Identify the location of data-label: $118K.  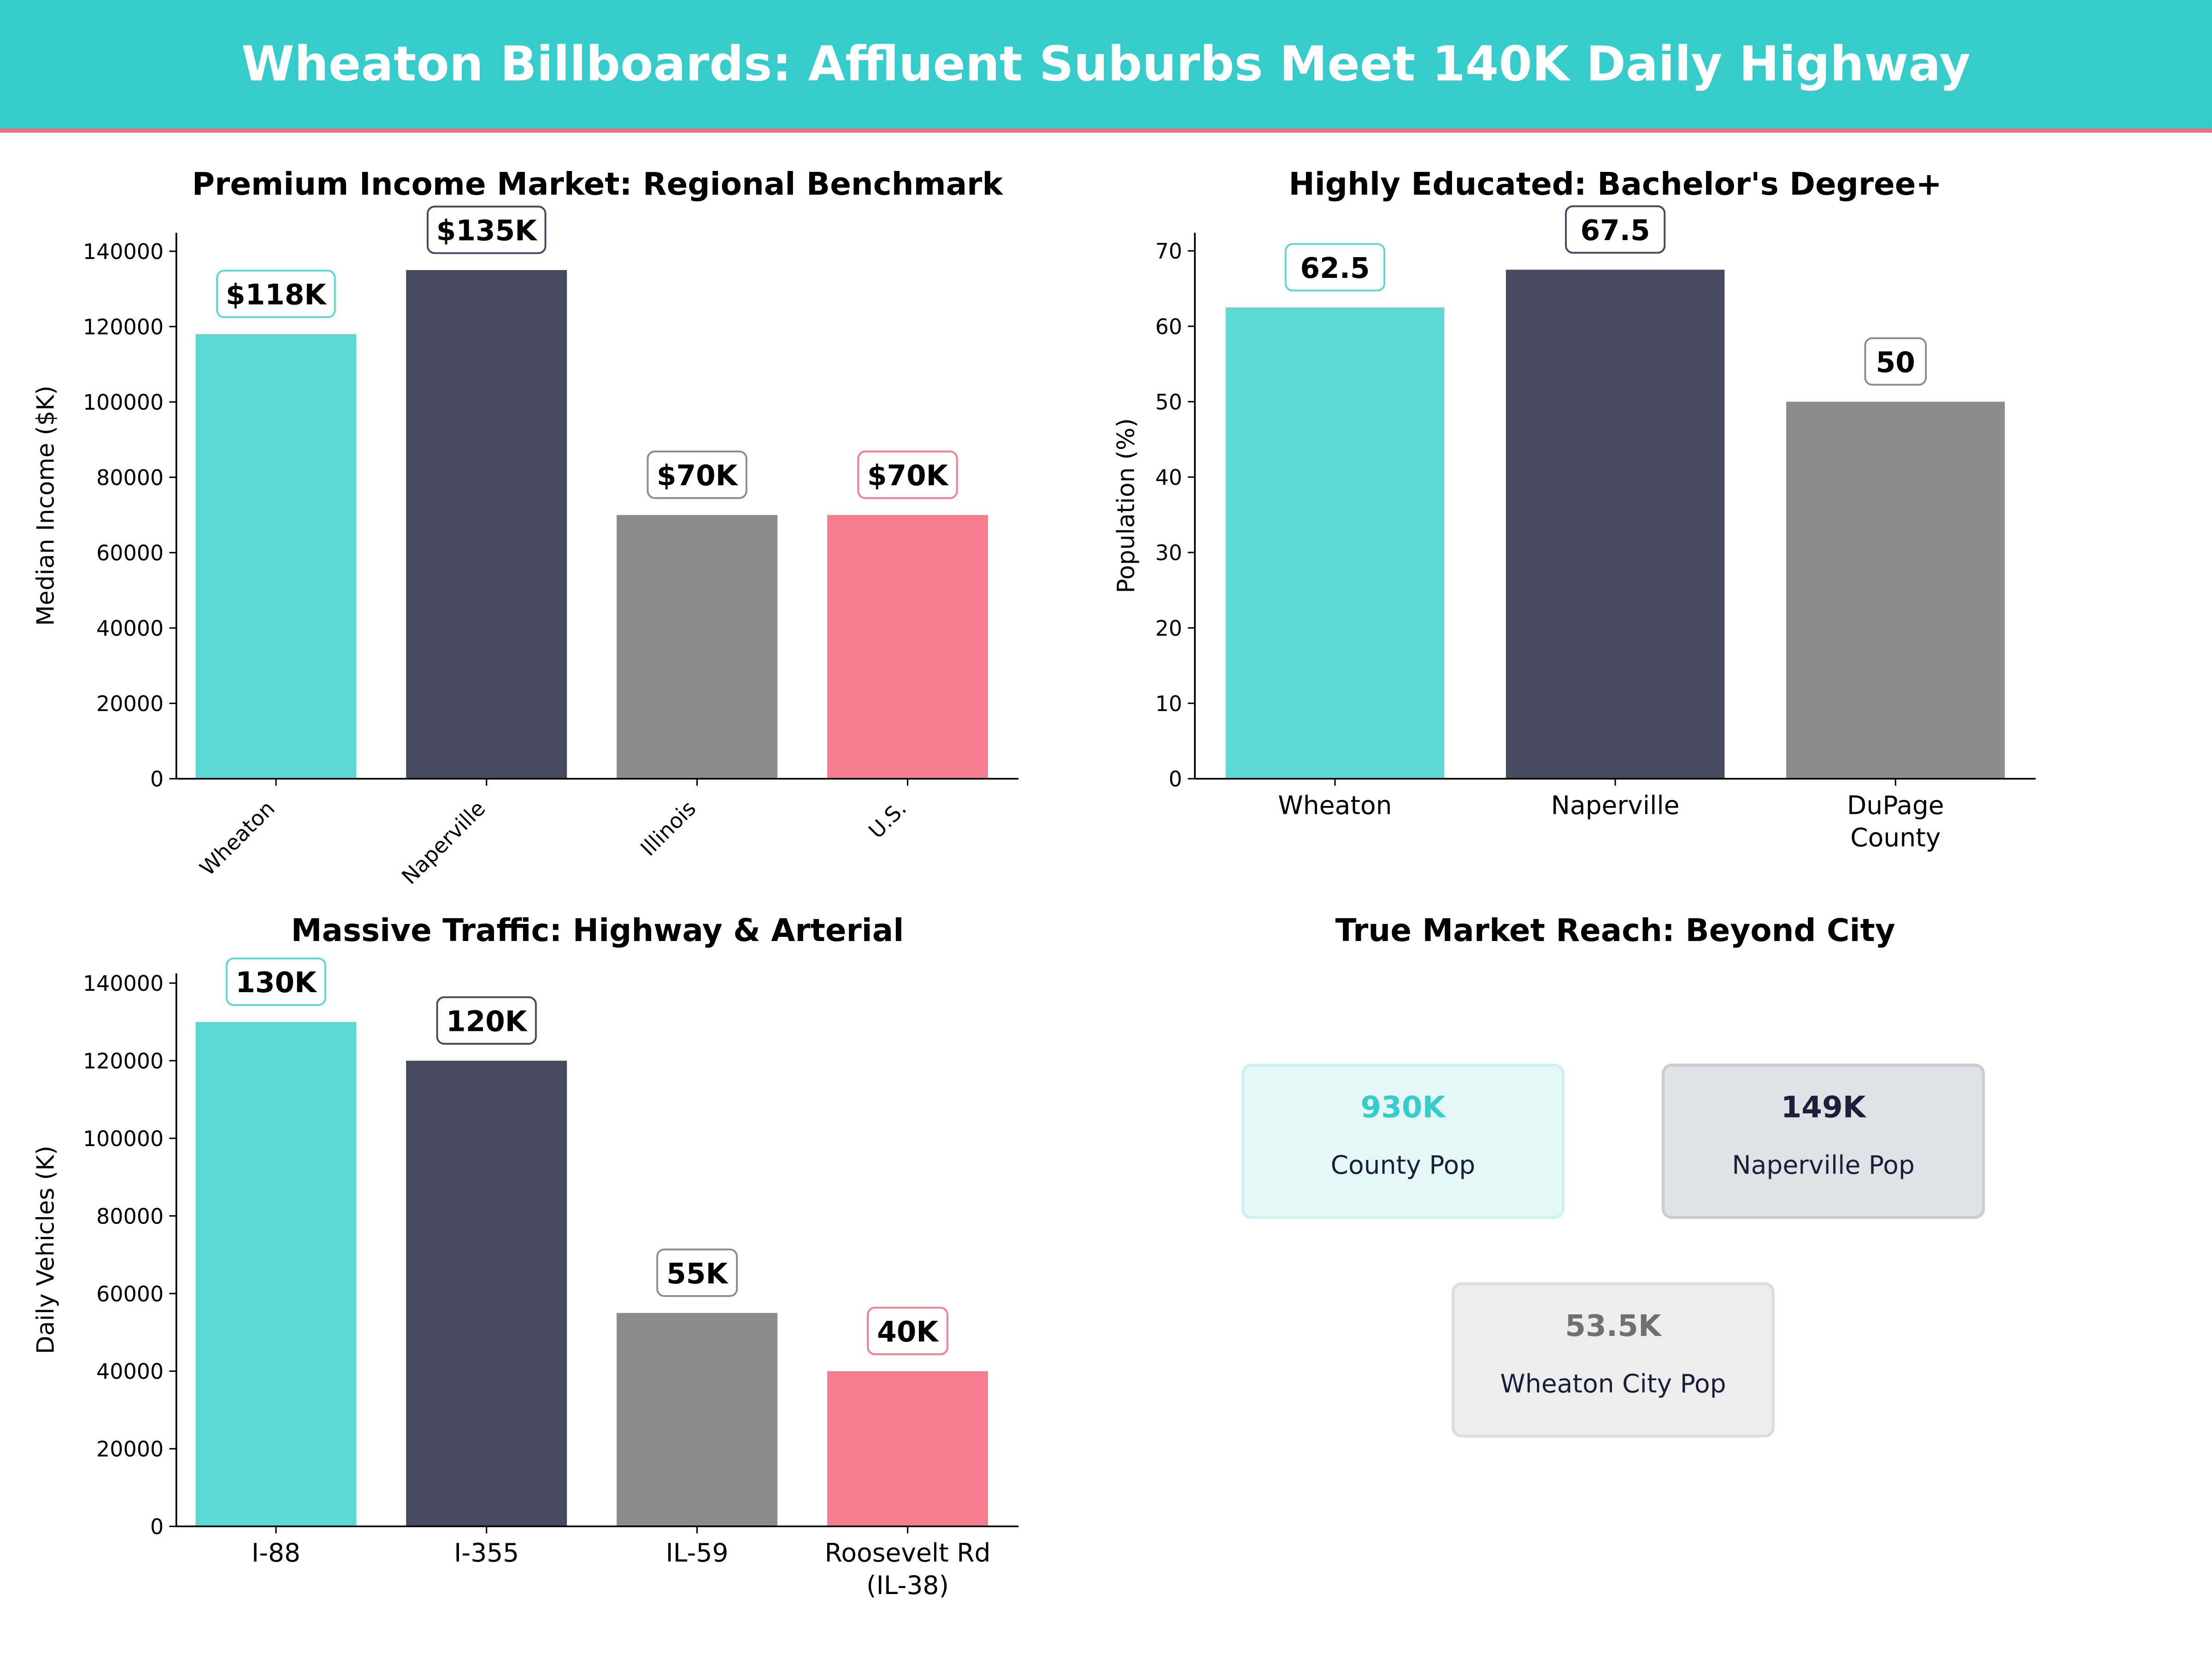
(276, 295).